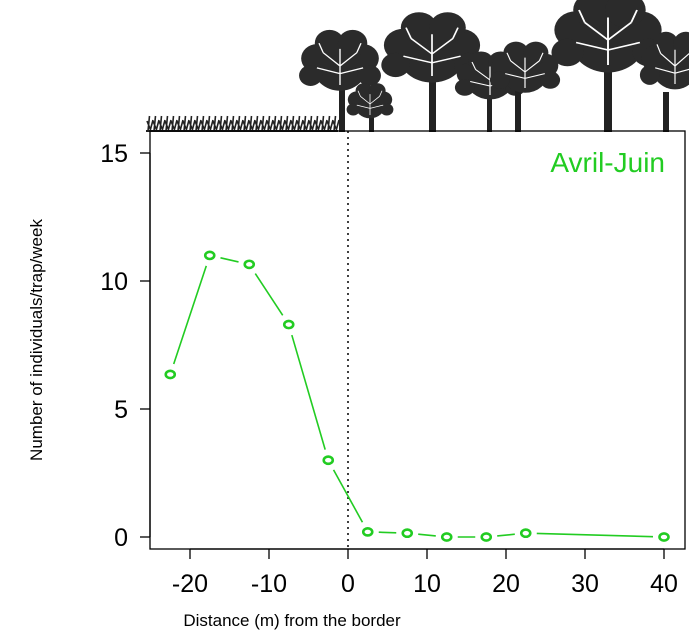 The image size is (689, 634). Describe the element at coordinates (585, 584) in the screenshot. I see `x-tick-label: 30` at that location.